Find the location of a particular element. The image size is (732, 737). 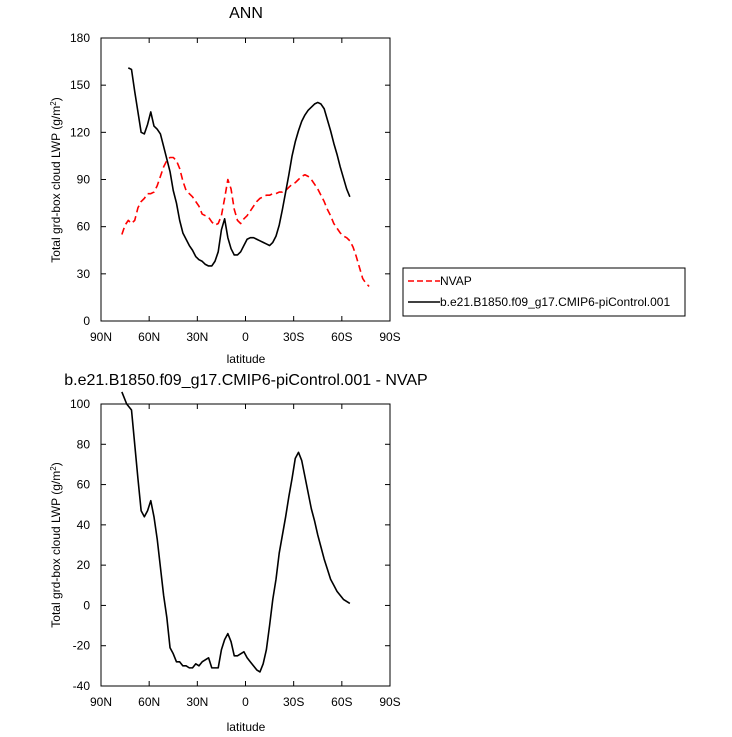

bottom-xtick-label: 60S is located at coordinates (341, 702).